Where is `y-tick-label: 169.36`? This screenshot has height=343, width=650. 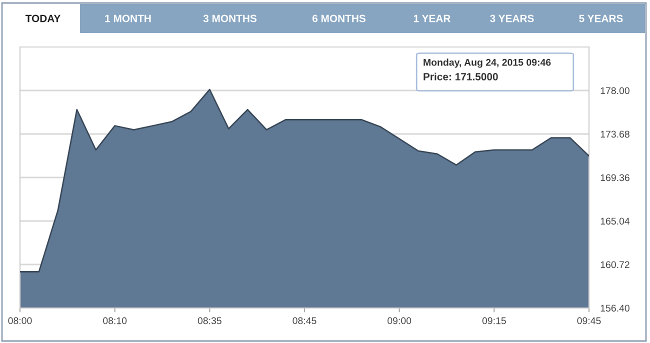 y-tick-label: 169.36 is located at coordinates (615, 178).